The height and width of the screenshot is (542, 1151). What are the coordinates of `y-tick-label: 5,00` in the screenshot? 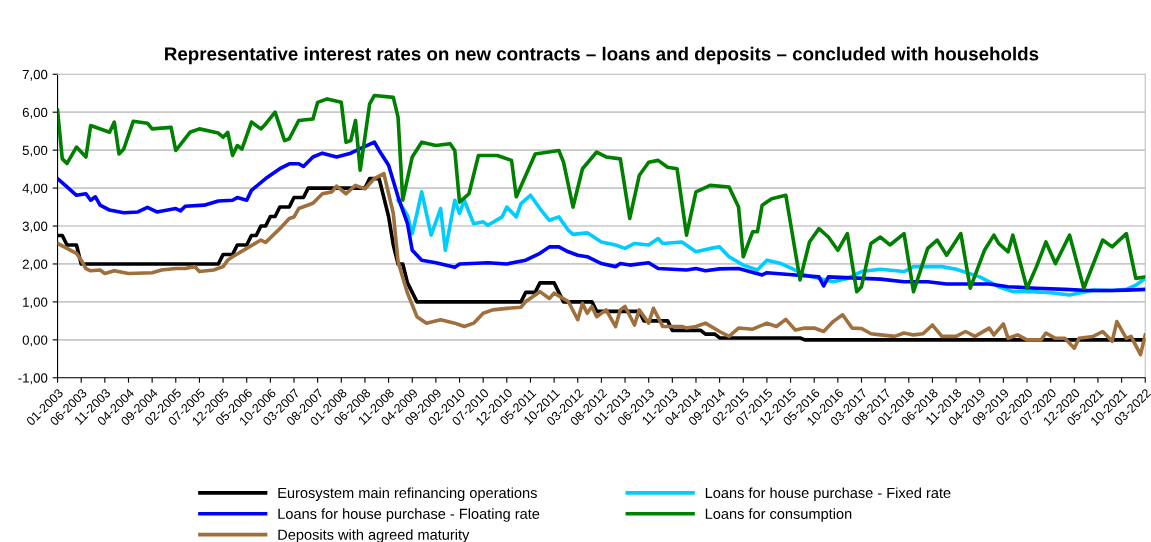 It's located at (35, 151).